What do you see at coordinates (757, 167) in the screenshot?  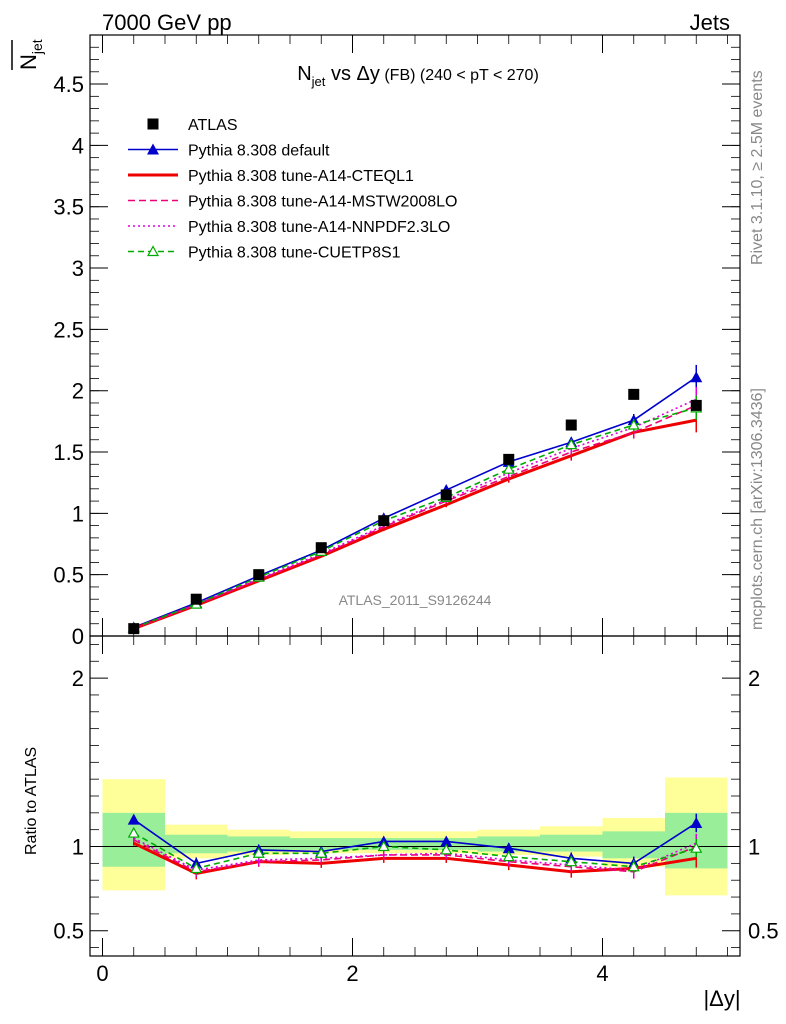 I see `rivet-label: Rivet 3.1.10, ≥ 2.5M events` at bounding box center [757, 167].